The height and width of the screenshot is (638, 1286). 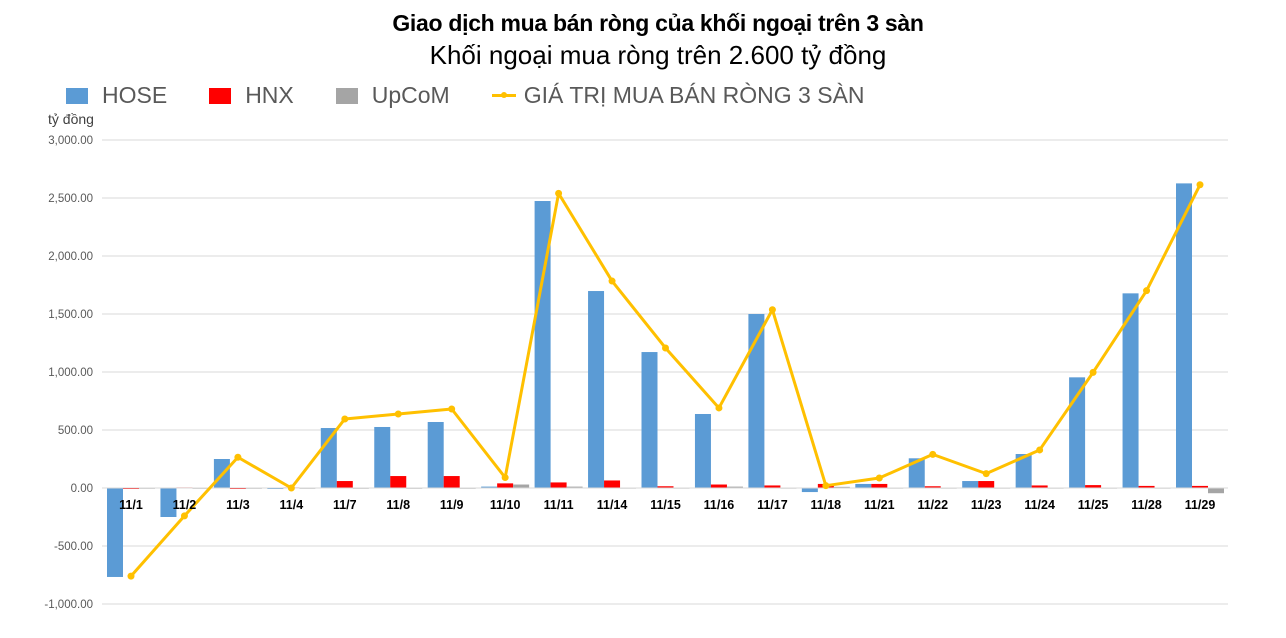 What do you see at coordinates (826, 505) in the screenshot?
I see `x-tick-label: 11/18` at bounding box center [826, 505].